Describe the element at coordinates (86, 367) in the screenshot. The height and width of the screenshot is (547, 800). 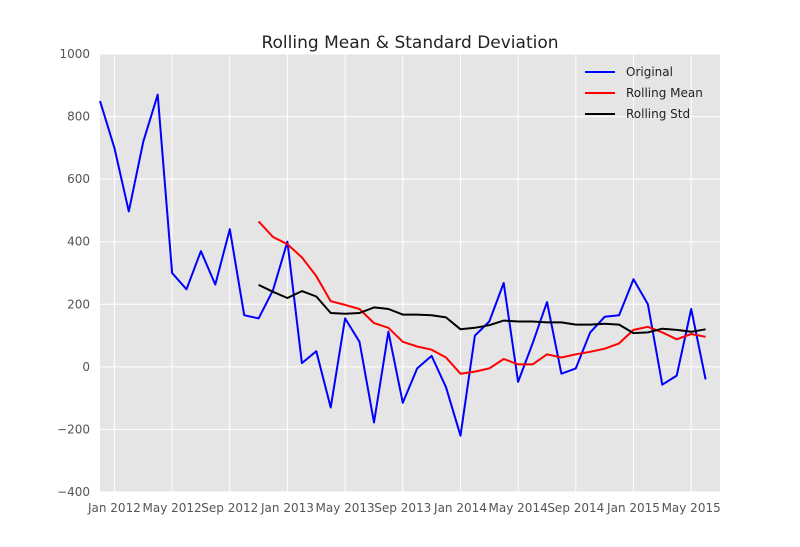
I see `y-tick-label: 0` at that location.